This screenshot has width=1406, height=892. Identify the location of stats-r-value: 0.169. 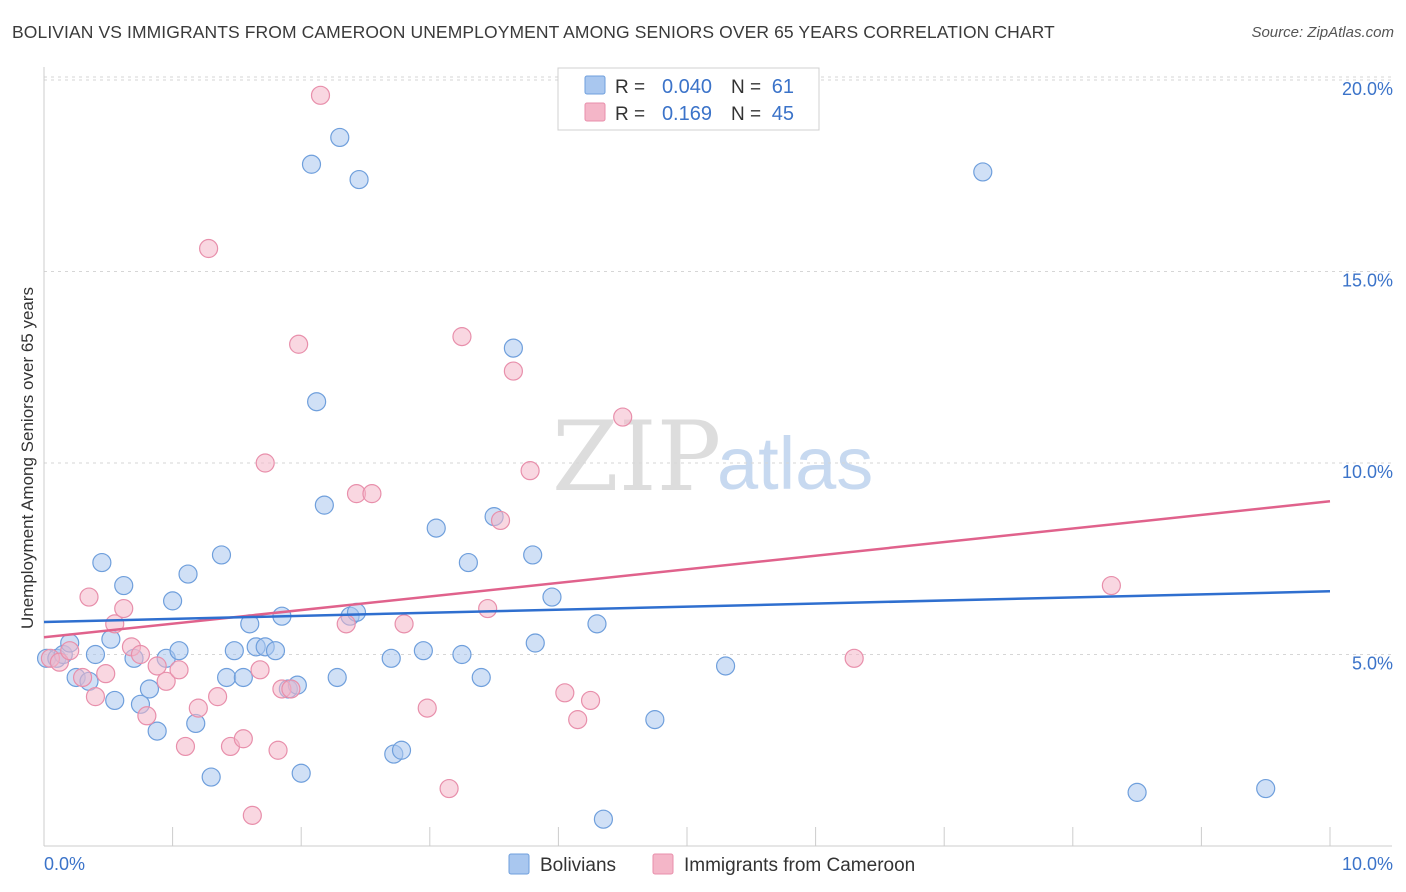
(687, 114).